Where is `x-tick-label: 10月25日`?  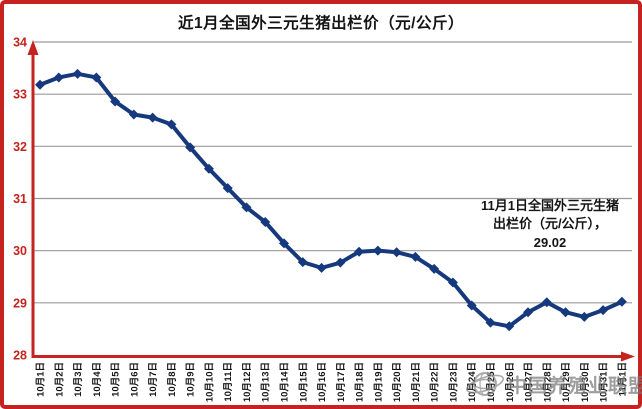 x-tick-label: 10月25日 is located at coordinates (491, 382).